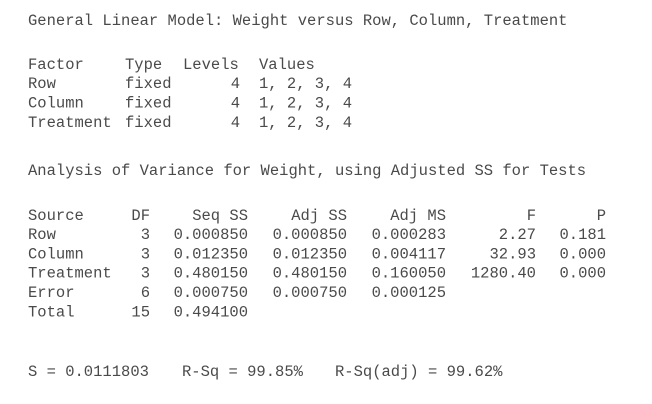 The height and width of the screenshot is (404, 652). What do you see at coordinates (70, 274) in the screenshot?
I see `anova-cell: Treatment` at bounding box center [70, 274].